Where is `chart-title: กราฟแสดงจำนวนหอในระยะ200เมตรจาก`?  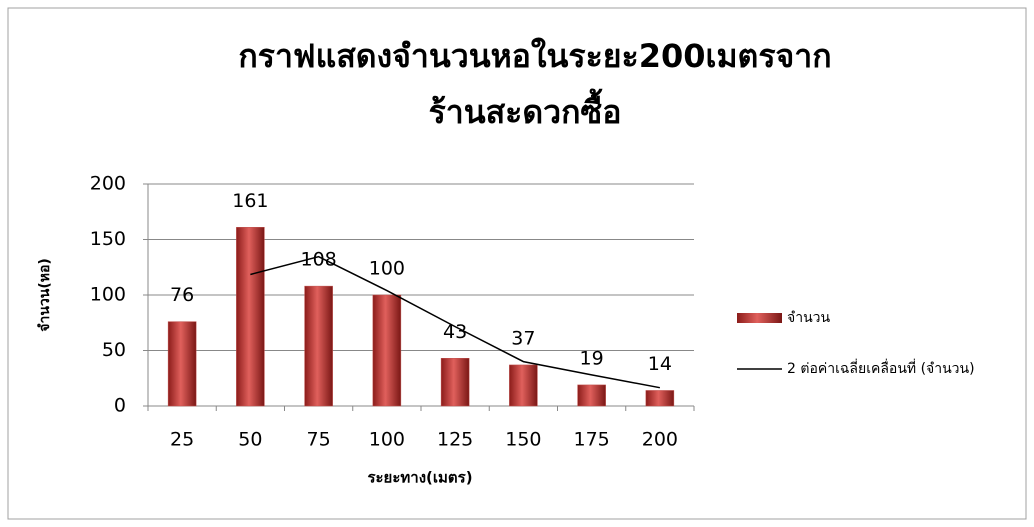
chart-title: กราฟแสดงจำนวนหอในระยะ200เมตรจาก is located at coordinates (534, 56).